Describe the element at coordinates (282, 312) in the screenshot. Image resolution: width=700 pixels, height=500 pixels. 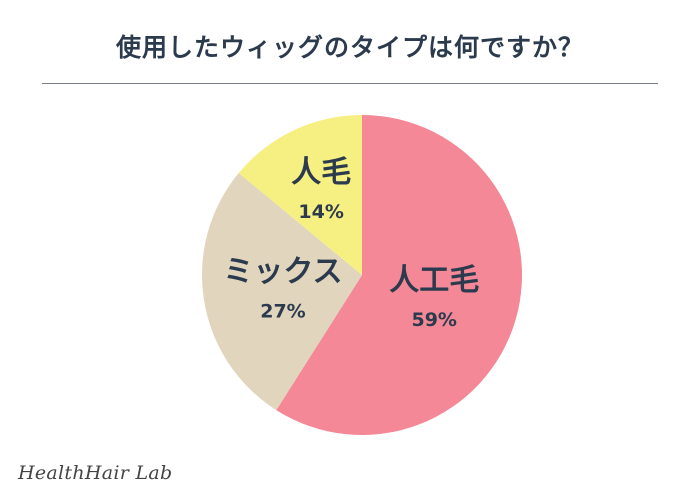
I see `slice-percentage: 27%` at that location.